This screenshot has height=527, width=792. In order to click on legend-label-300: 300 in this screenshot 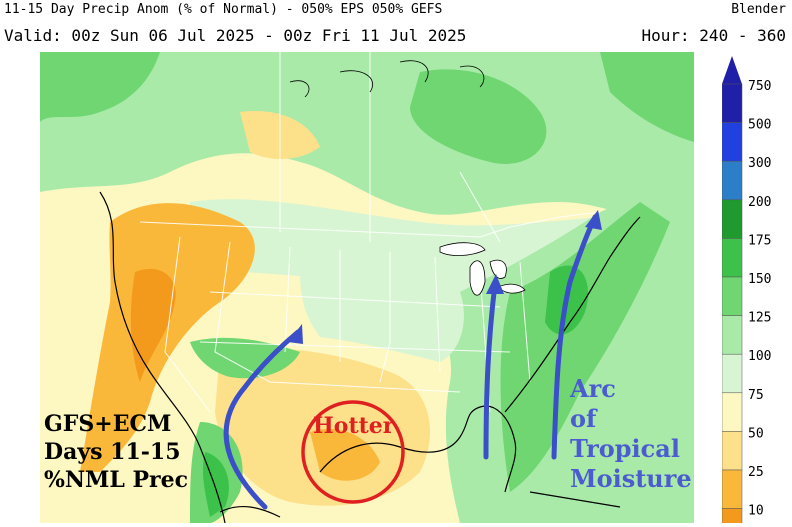, I will do `click(759, 163)`.